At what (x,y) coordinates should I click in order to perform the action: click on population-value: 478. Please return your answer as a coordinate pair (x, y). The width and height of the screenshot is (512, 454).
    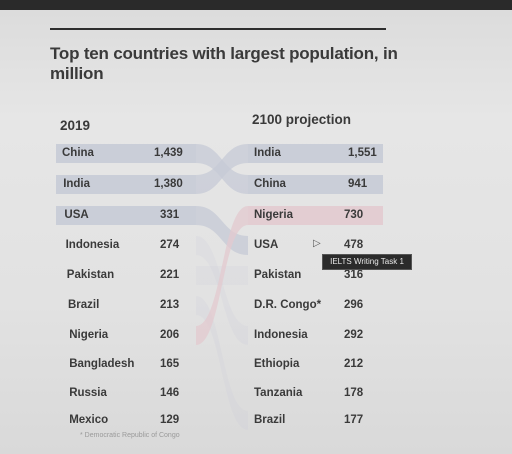
    Looking at the image, I should click on (354, 245).